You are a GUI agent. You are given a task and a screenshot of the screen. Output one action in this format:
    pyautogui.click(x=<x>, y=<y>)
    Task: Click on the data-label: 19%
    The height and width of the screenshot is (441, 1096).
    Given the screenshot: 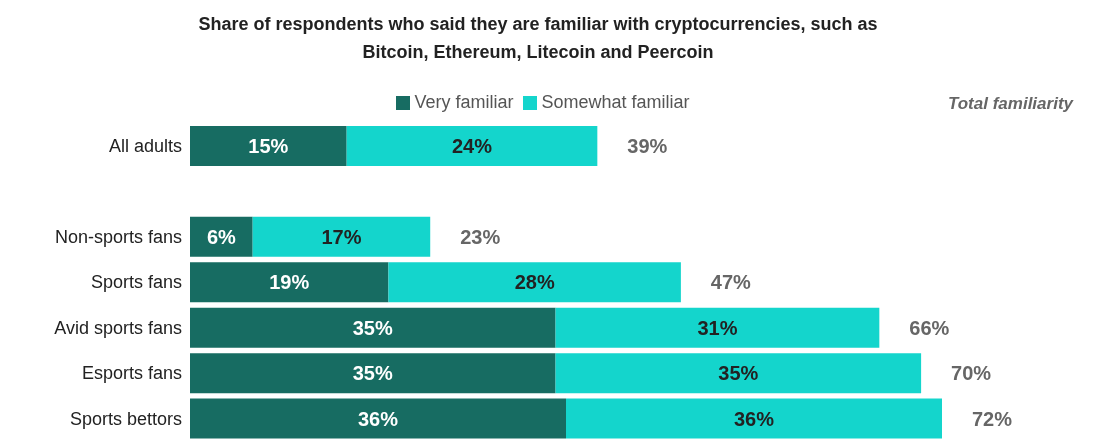 What is the action you would take?
    pyautogui.click(x=289, y=282)
    